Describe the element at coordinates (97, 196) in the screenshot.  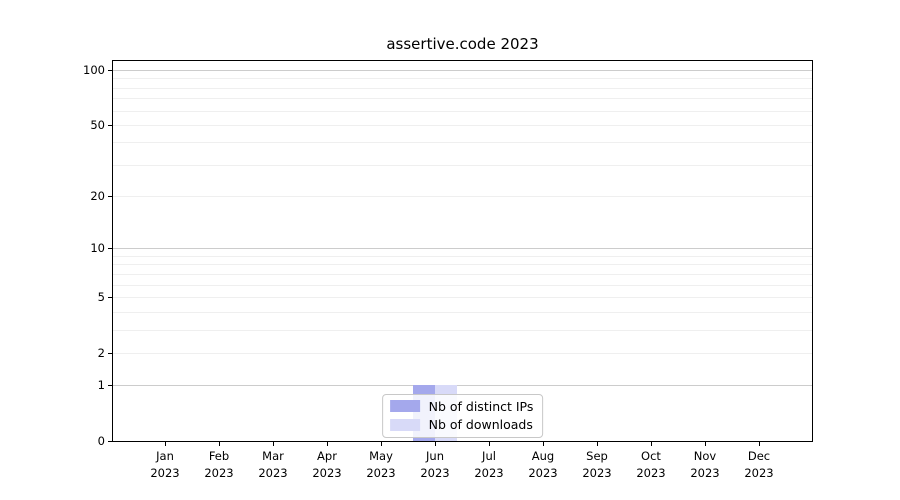
I see `y-tick-label: 20` at that location.